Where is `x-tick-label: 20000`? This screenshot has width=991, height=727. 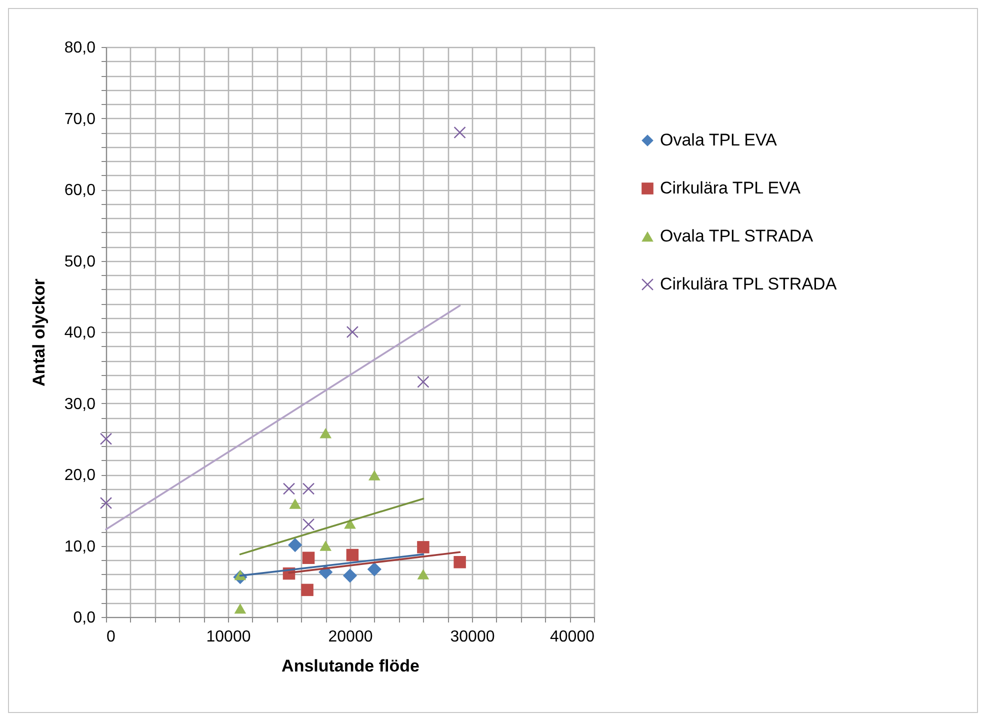 x-tick-label: 20000 is located at coordinates (350, 637).